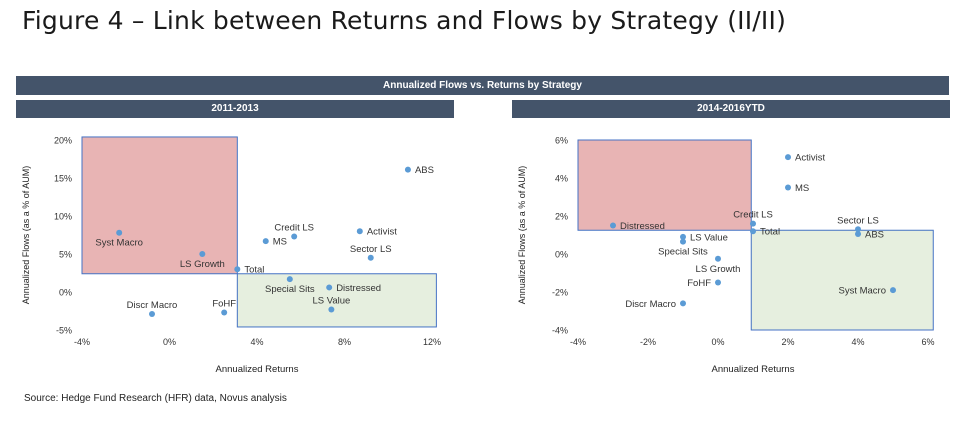 The width and height of the screenshot is (975, 438). What do you see at coordinates (560, 331) in the screenshot?
I see `y-tick-label: -4%` at bounding box center [560, 331].